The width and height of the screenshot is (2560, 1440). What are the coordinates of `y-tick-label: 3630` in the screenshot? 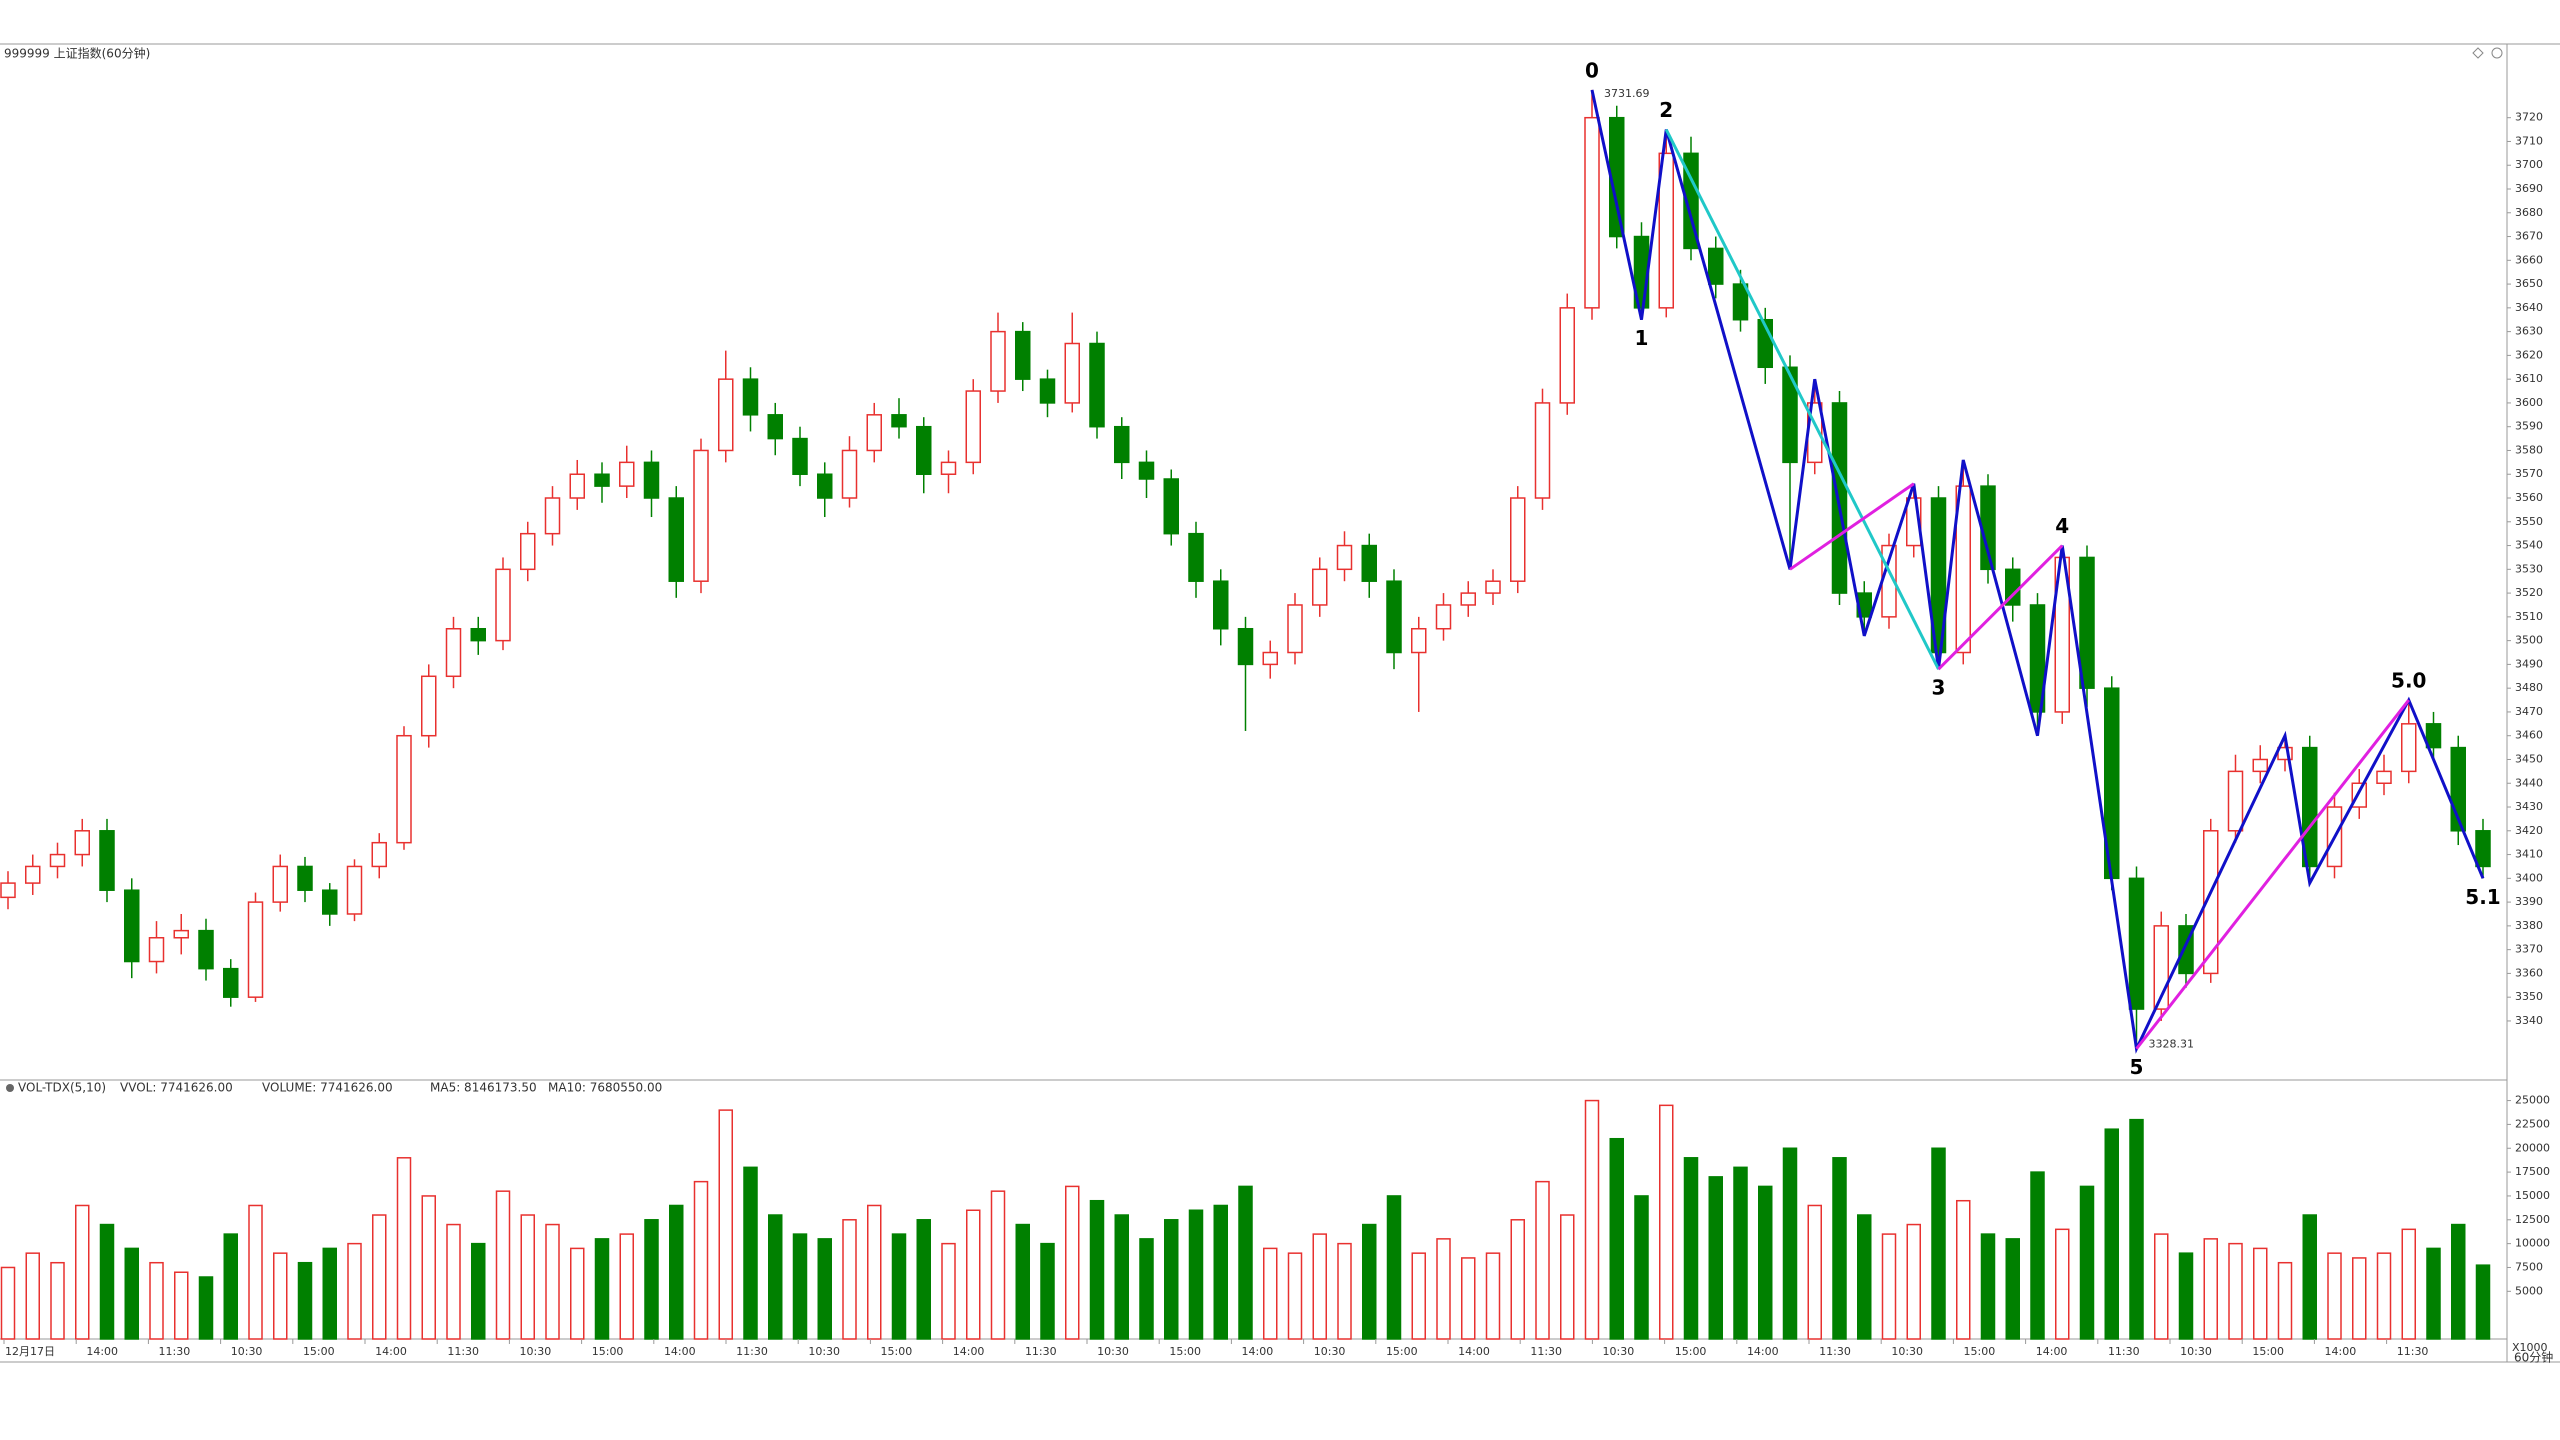 It's located at (2529, 331).